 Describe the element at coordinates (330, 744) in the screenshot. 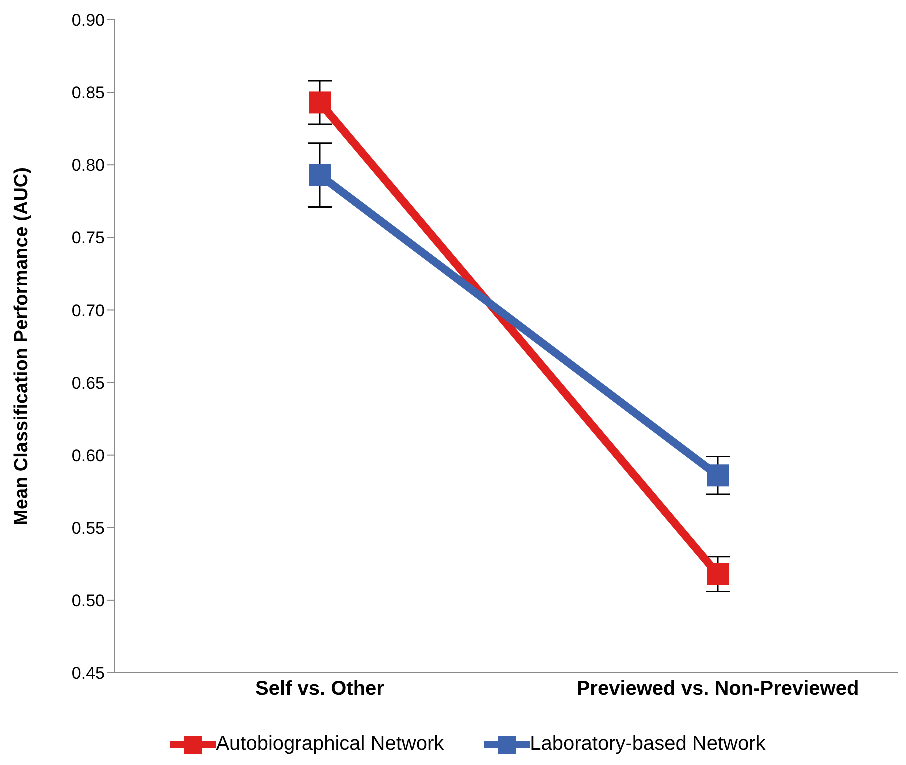

I see `legend-label: Autobiographical Network` at that location.